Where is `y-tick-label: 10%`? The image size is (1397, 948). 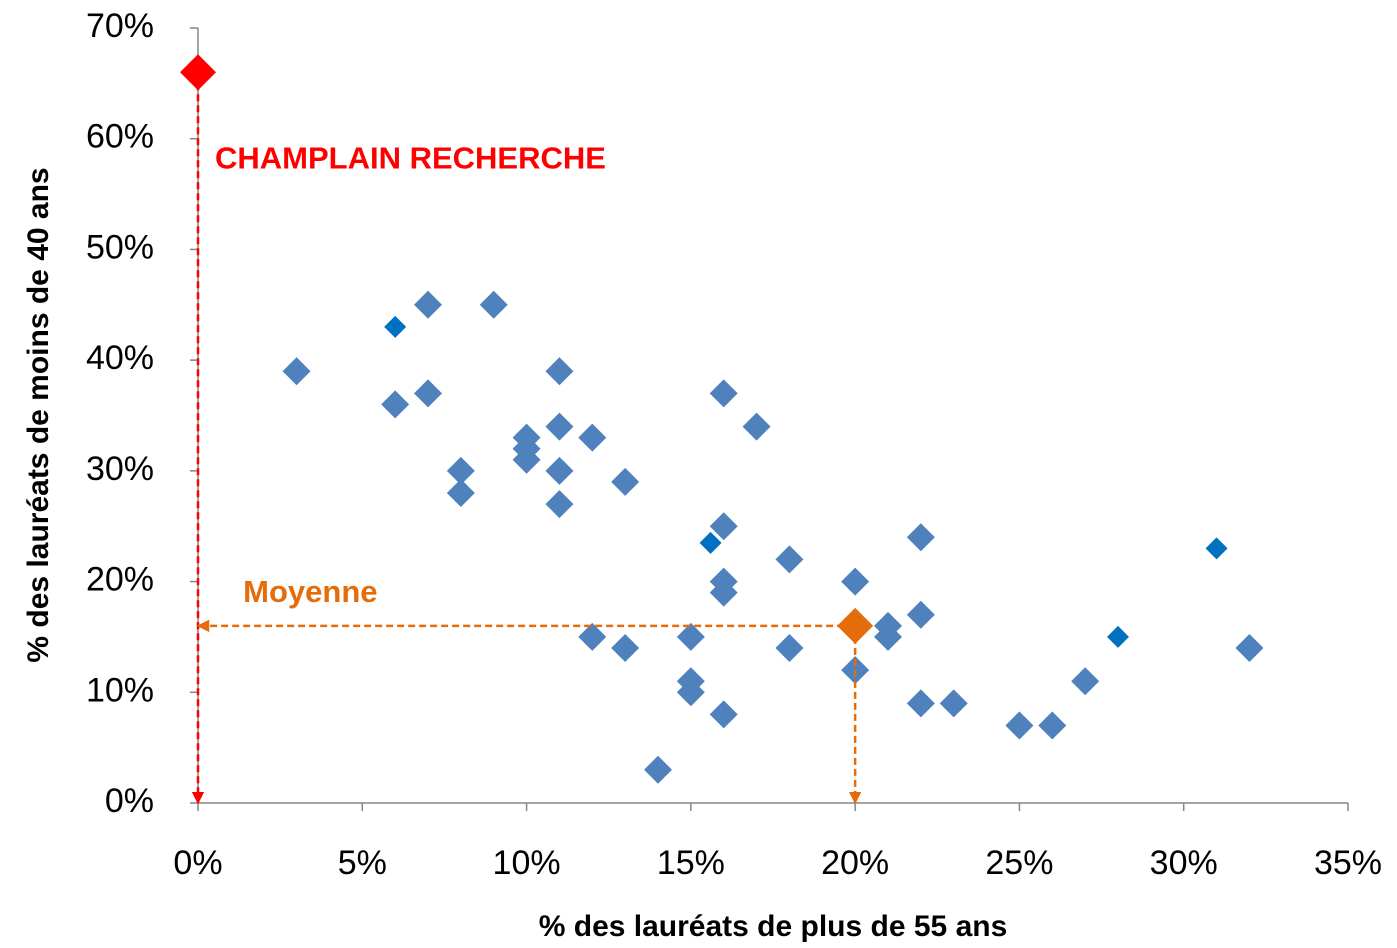 y-tick-label: 10% is located at coordinates (120, 690).